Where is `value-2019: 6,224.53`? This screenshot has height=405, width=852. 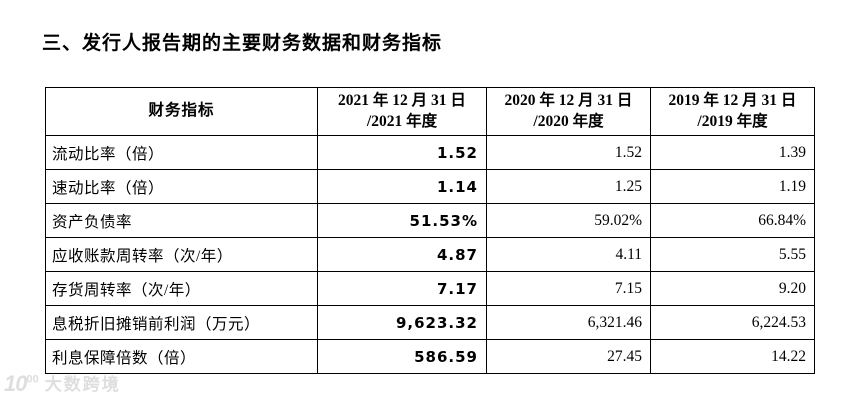
value-2019: 6,224.53 is located at coordinates (732, 322).